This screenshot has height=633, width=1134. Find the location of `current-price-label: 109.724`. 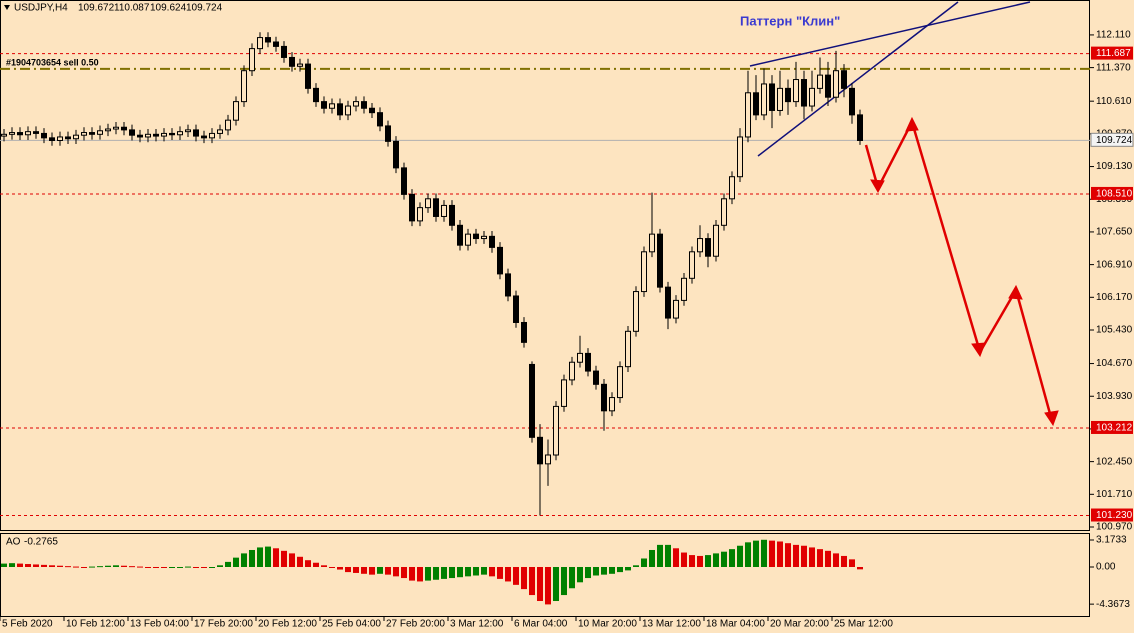

current-price-label: 109.724 is located at coordinates (1114, 140).